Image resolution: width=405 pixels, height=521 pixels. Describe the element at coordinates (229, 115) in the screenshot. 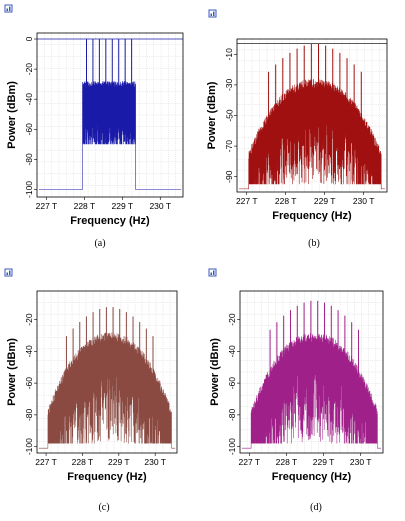

I see `y-tick-label: -50` at that location.